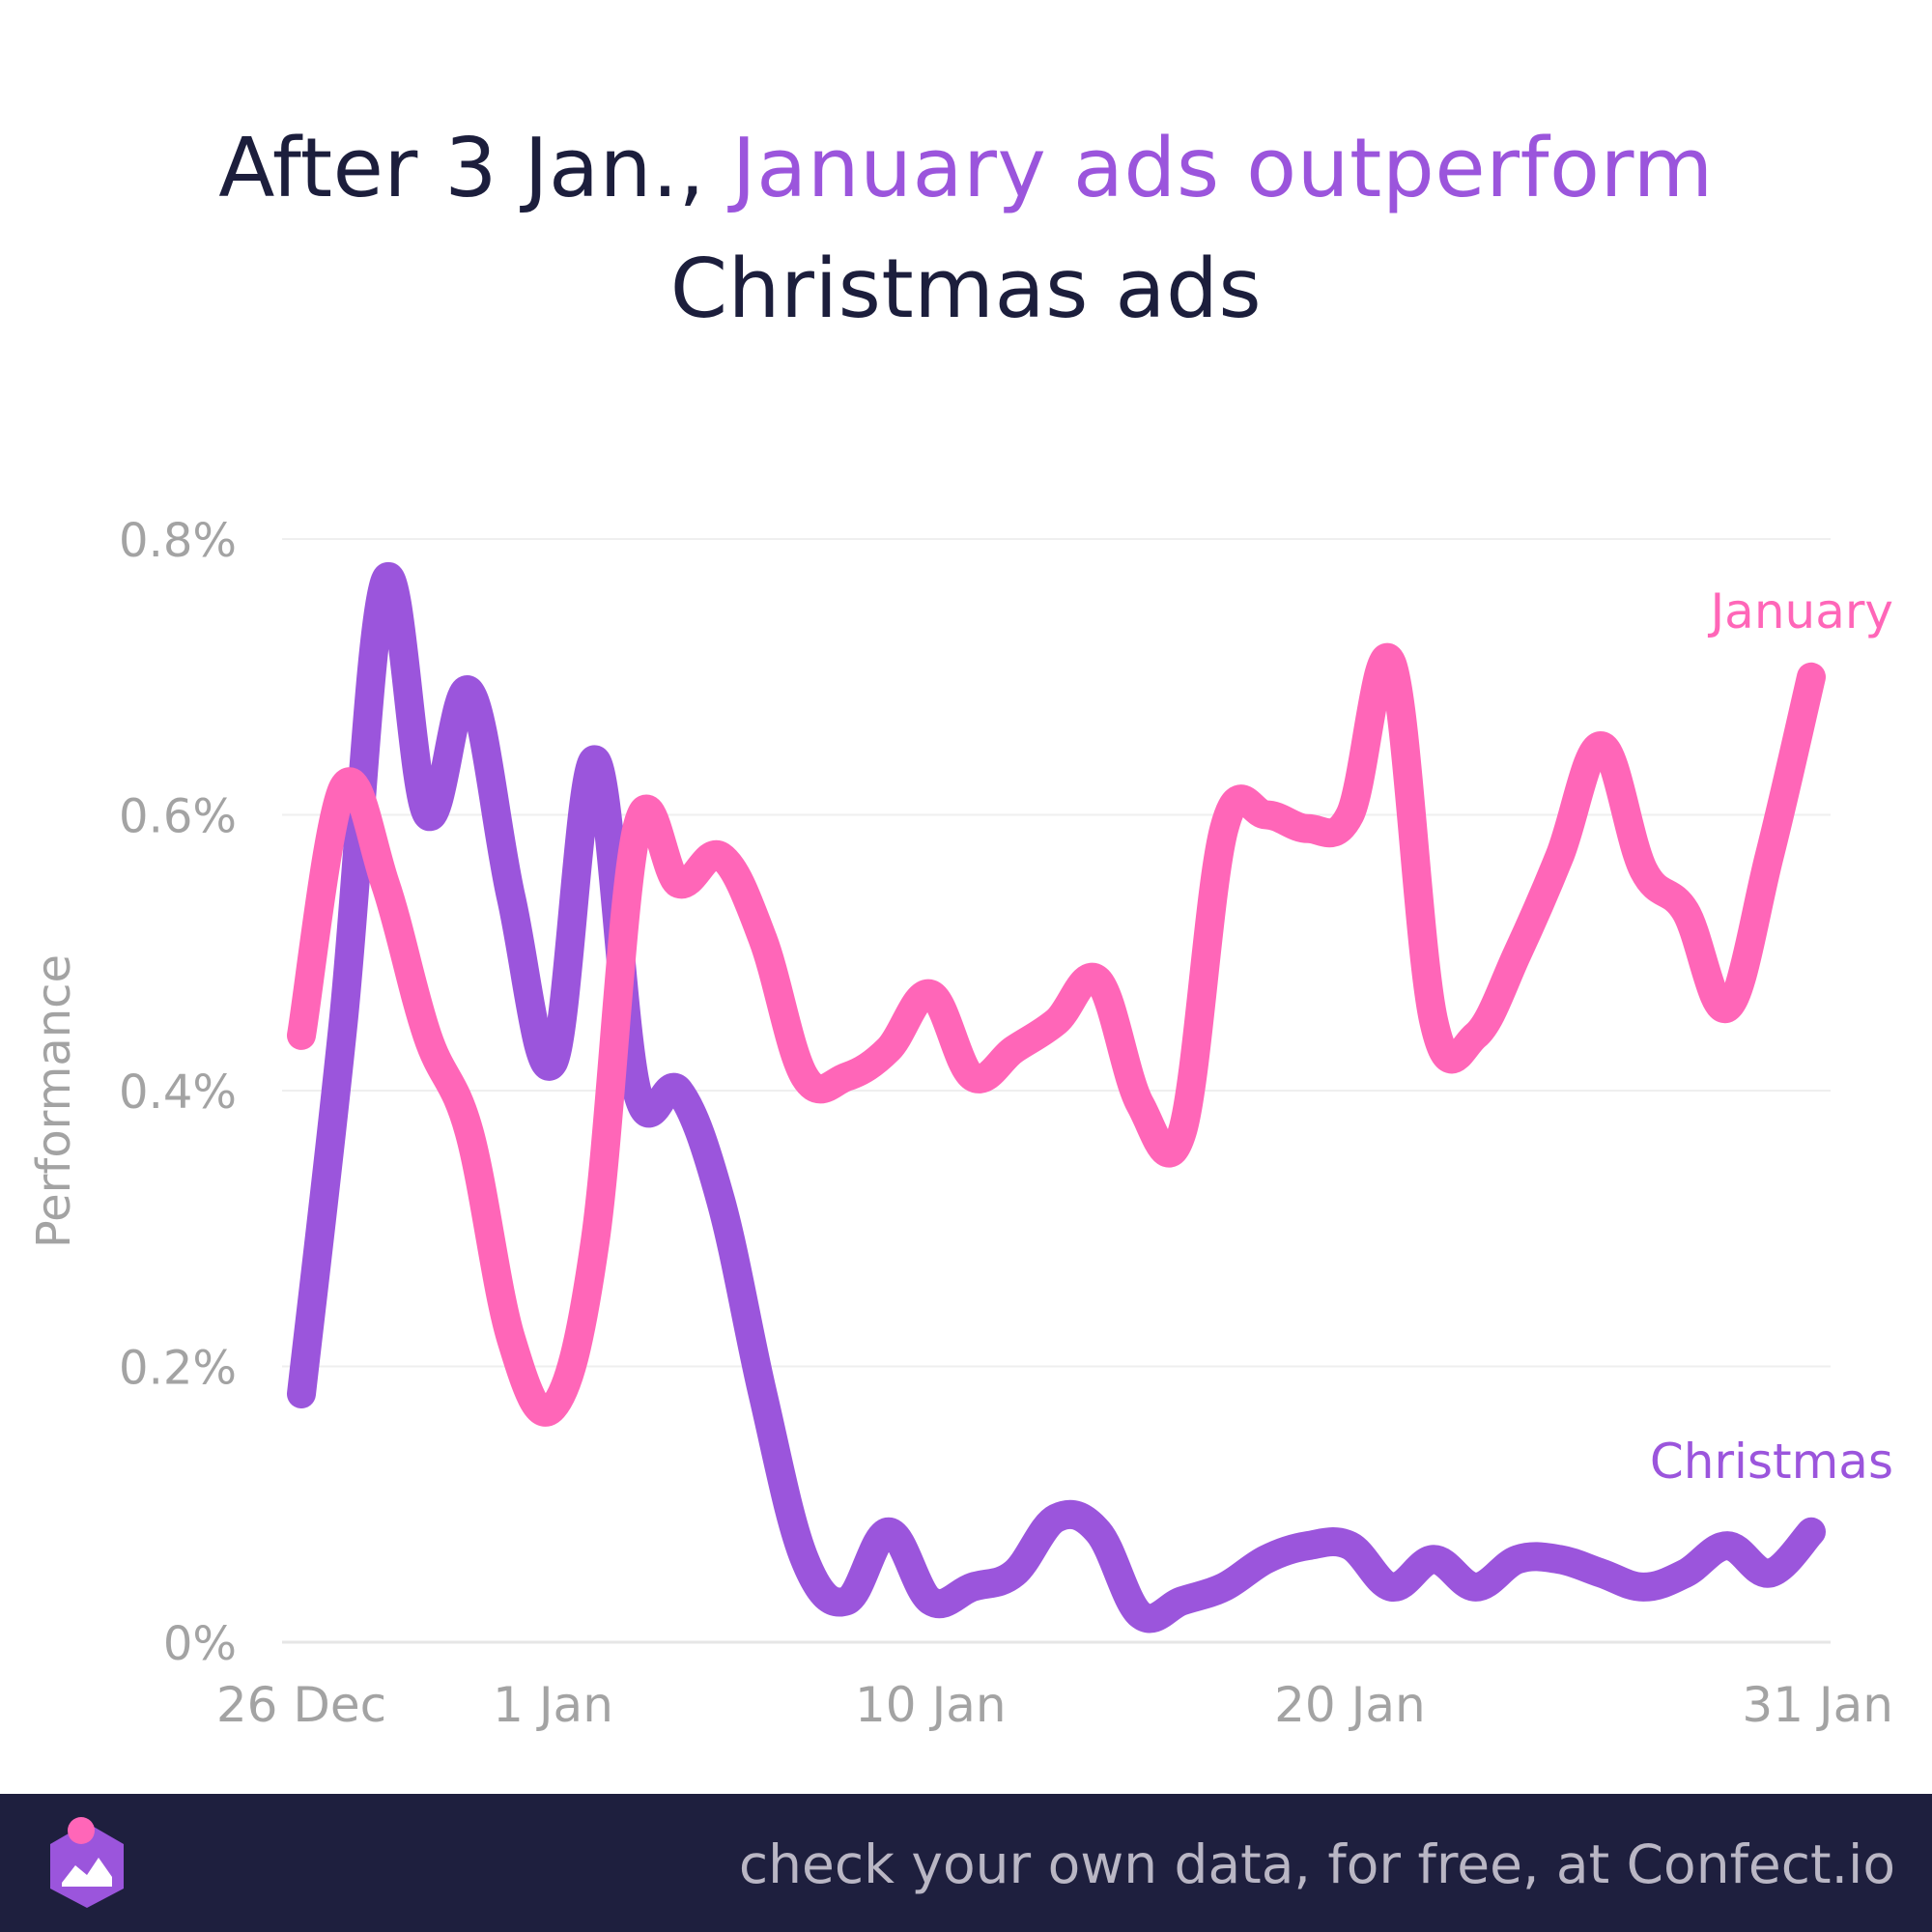 This screenshot has height=1932, width=1932. I want to click on x-tick-label: 26 Dec, so click(301, 1705).